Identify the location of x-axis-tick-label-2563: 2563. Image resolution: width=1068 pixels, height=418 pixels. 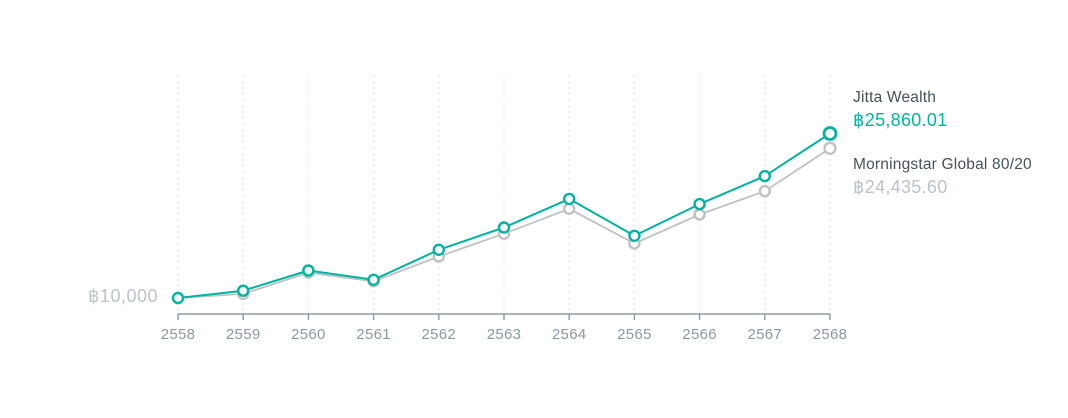
(504, 334).